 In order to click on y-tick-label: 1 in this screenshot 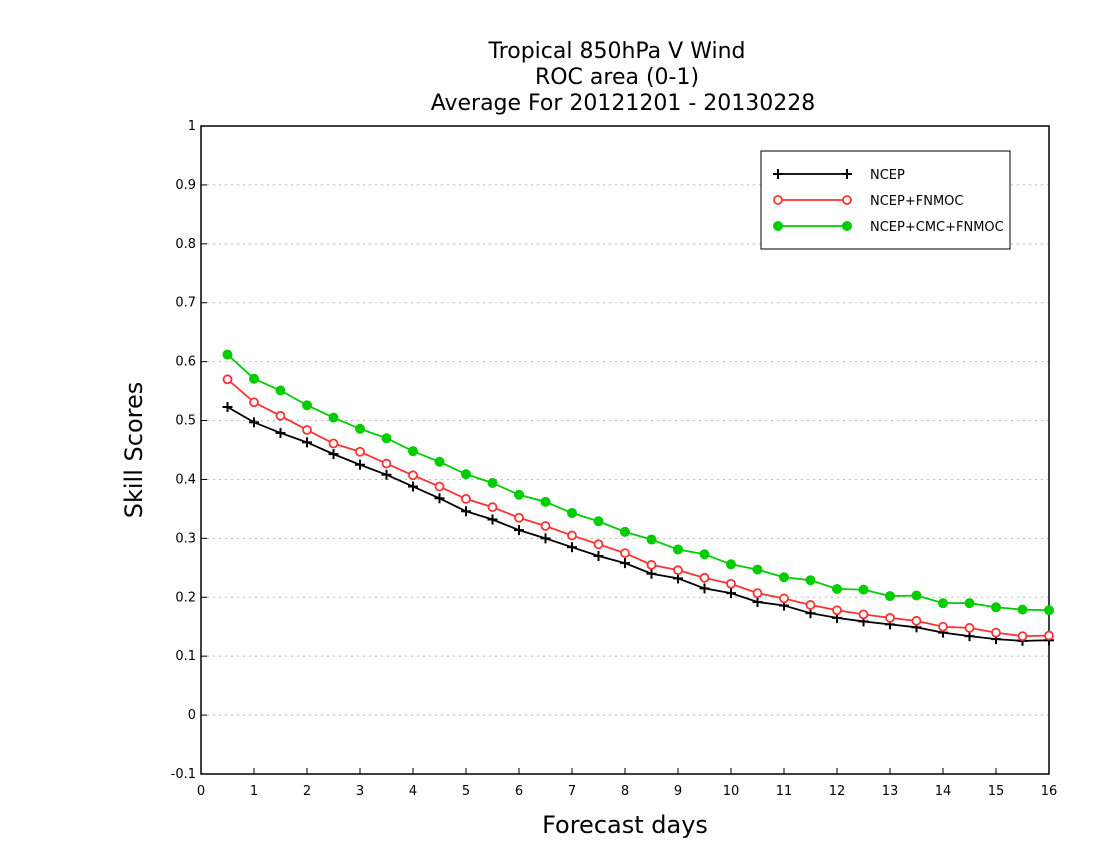, I will do `click(192, 126)`.